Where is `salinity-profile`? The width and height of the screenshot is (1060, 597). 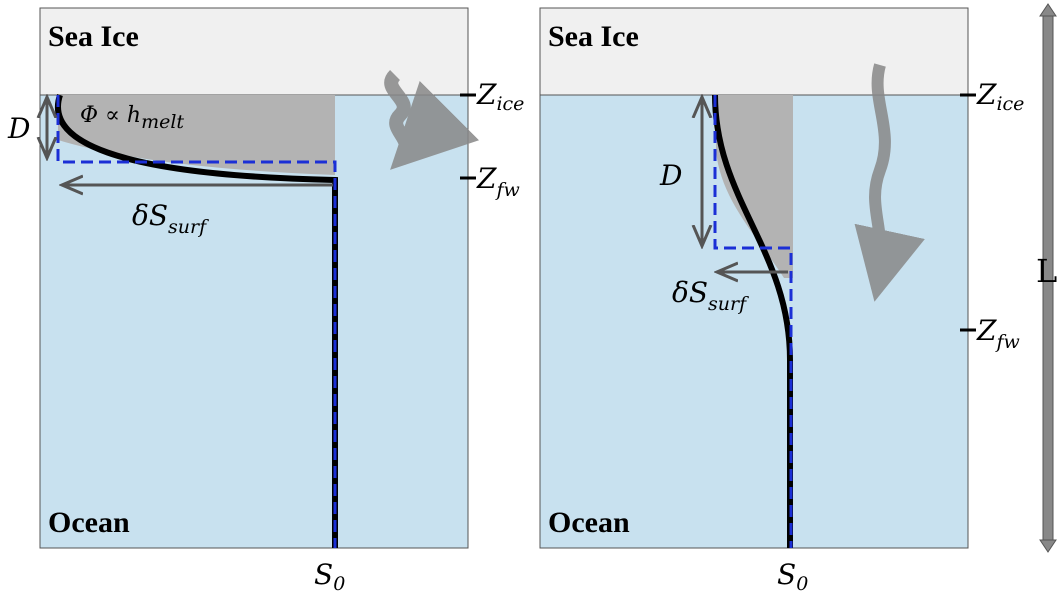 salinity-profile is located at coordinates (752, 321).